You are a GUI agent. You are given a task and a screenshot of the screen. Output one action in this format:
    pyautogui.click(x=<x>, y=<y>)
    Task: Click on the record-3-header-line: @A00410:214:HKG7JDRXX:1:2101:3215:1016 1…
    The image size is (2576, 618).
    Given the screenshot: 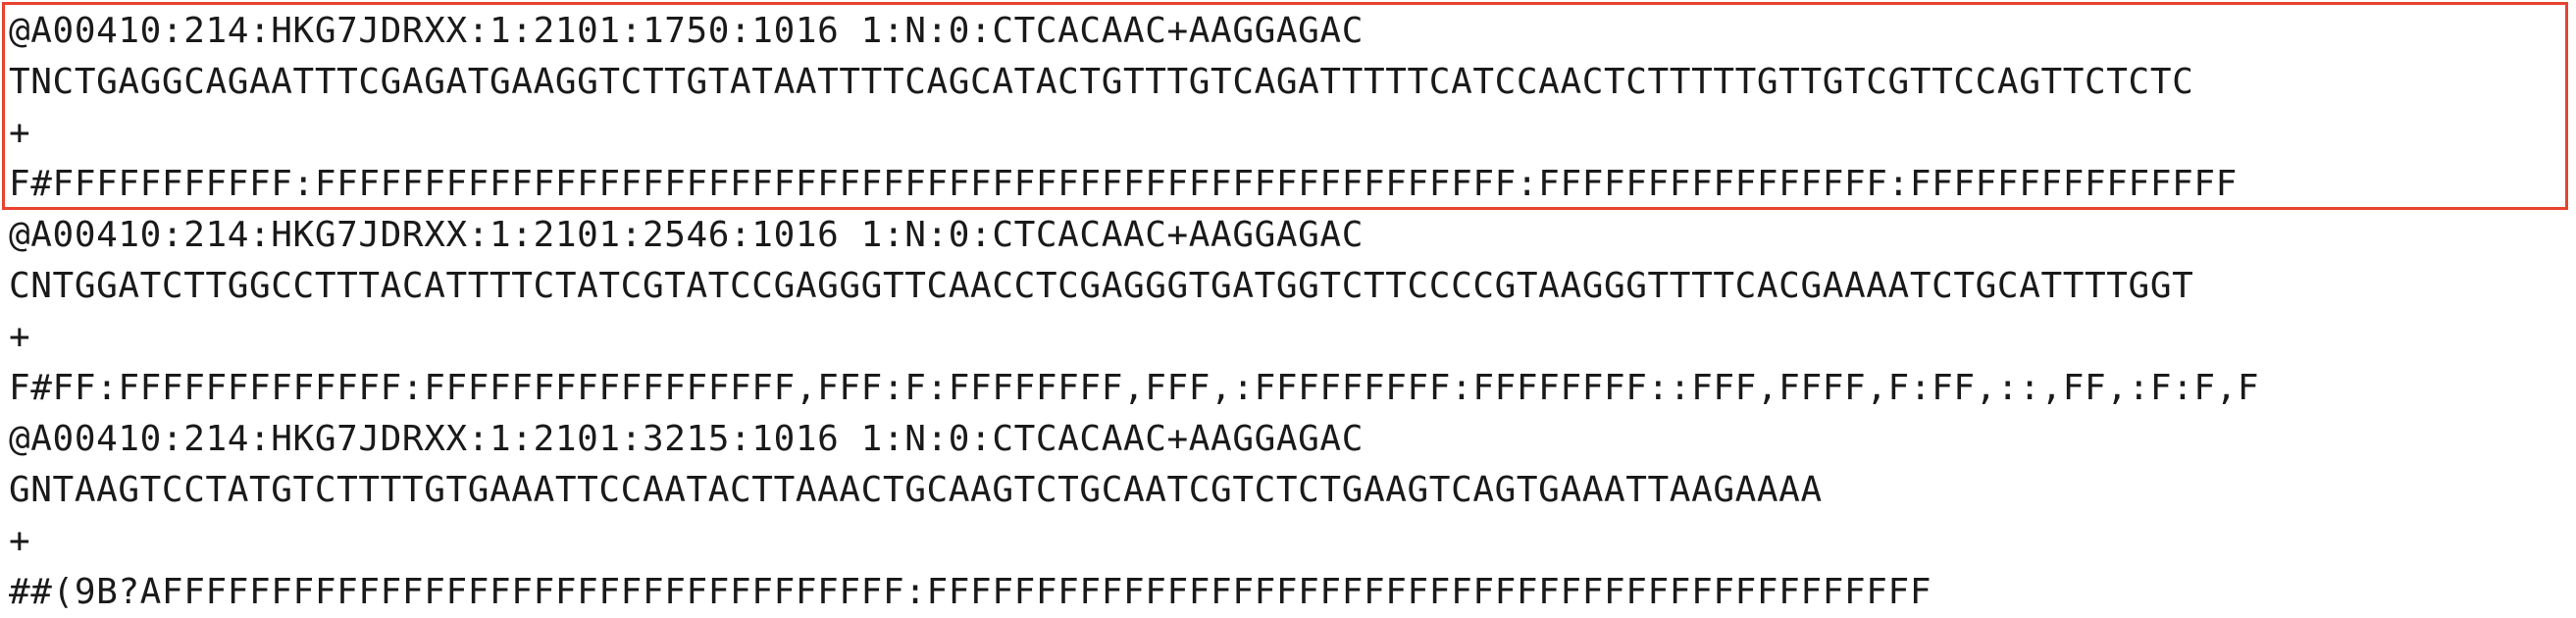 What is the action you would take?
    pyautogui.click(x=686, y=439)
    